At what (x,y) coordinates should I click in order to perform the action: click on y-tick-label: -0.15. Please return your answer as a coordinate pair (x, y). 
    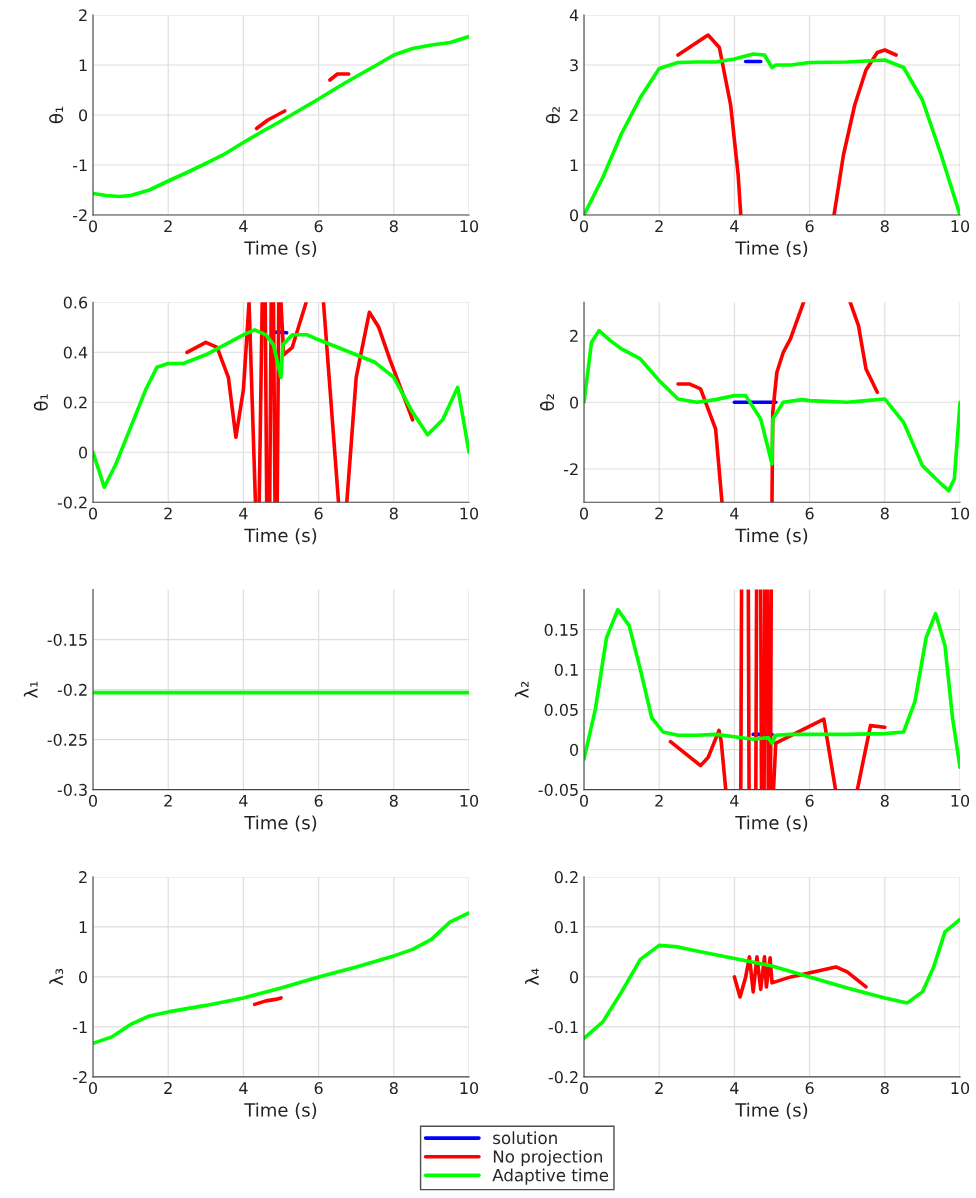
    Looking at the image, I should click on (67, 639).